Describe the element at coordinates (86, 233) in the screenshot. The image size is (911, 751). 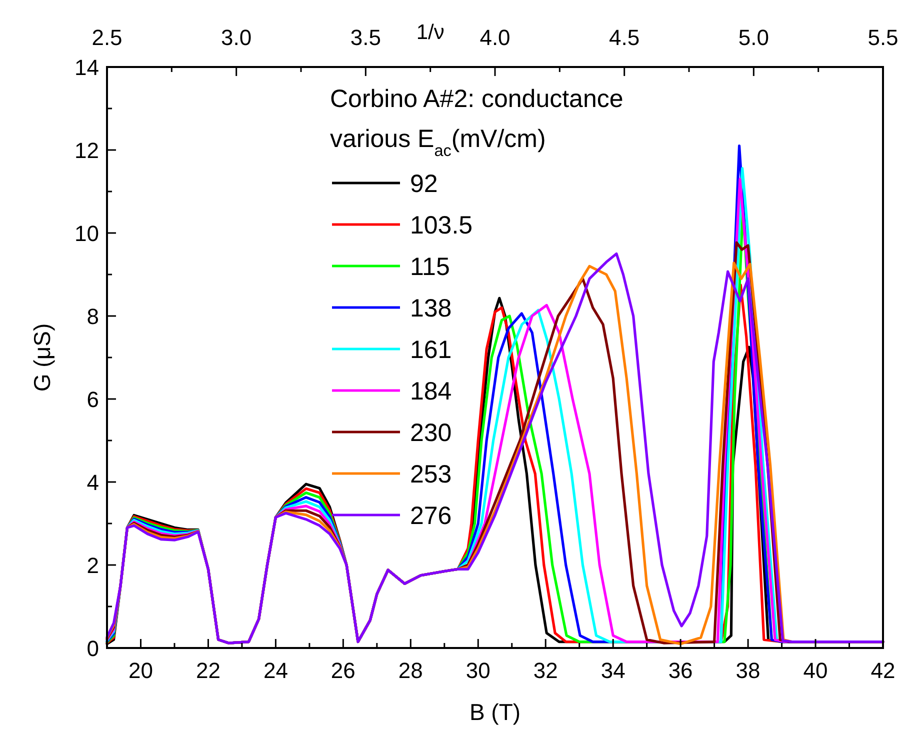
I see `y-tick-label: 10` at that location.